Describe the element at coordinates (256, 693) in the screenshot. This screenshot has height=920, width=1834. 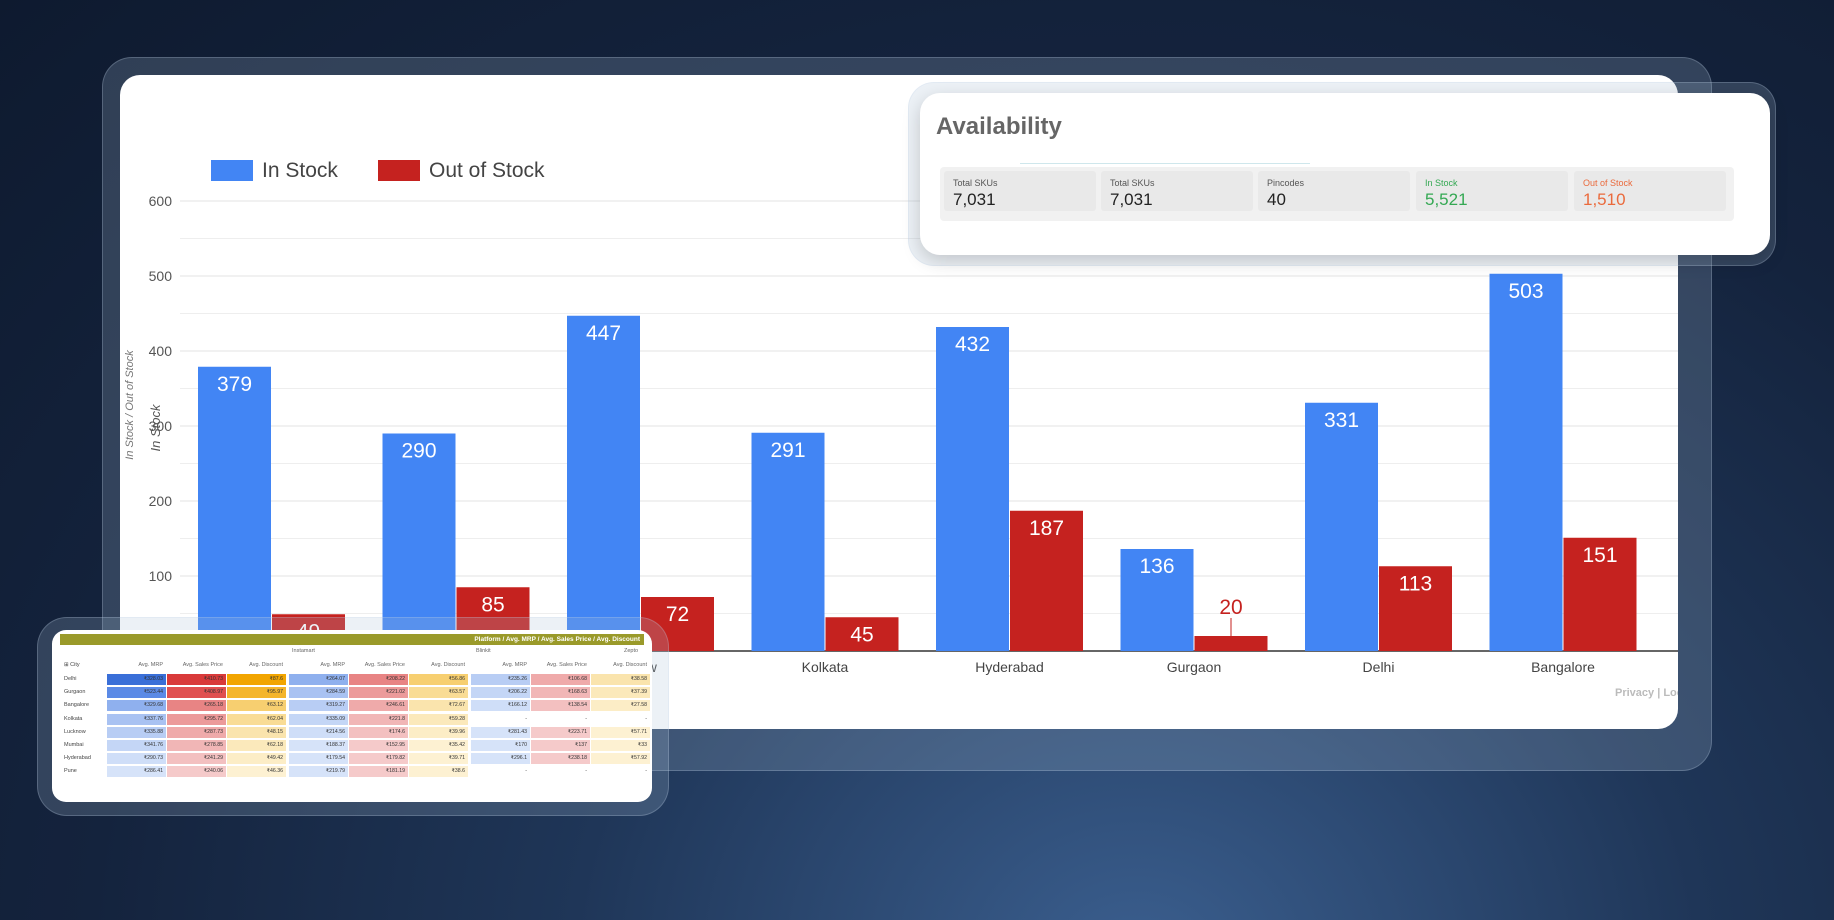
I see `table-cell: ₹95.97` at that location.